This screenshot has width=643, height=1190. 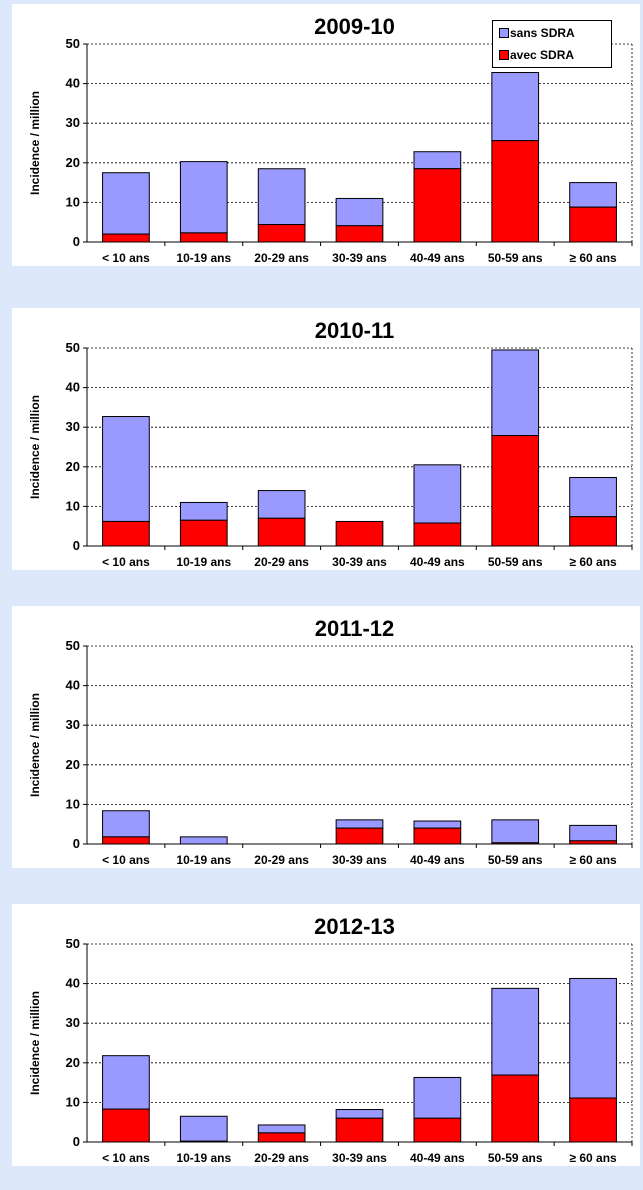 What do you see at coordinates (542, 33) in the screenshot?
I see `legend-label-sans-sdra: sans SDRA` at bounding box center [542, 33].